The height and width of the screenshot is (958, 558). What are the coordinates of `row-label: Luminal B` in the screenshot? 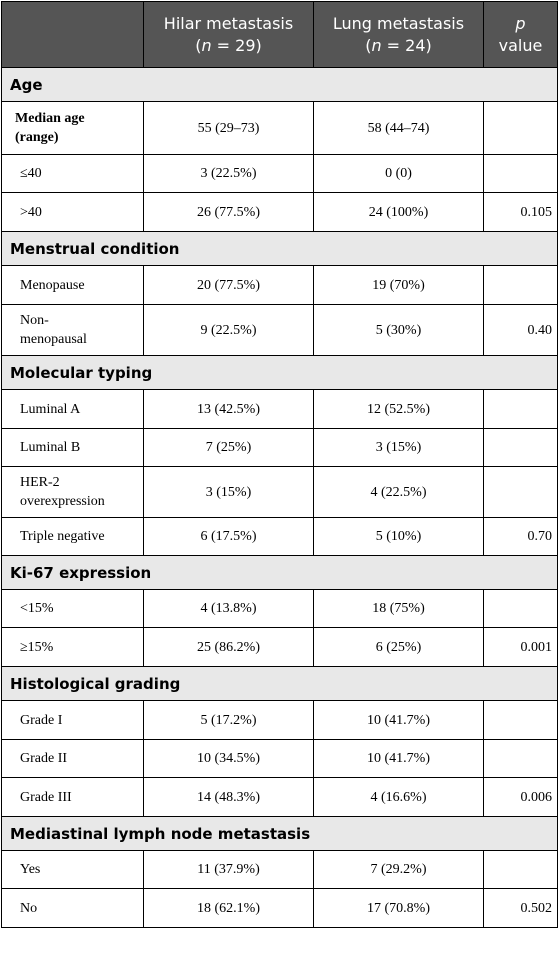 It's located at (72, 447).